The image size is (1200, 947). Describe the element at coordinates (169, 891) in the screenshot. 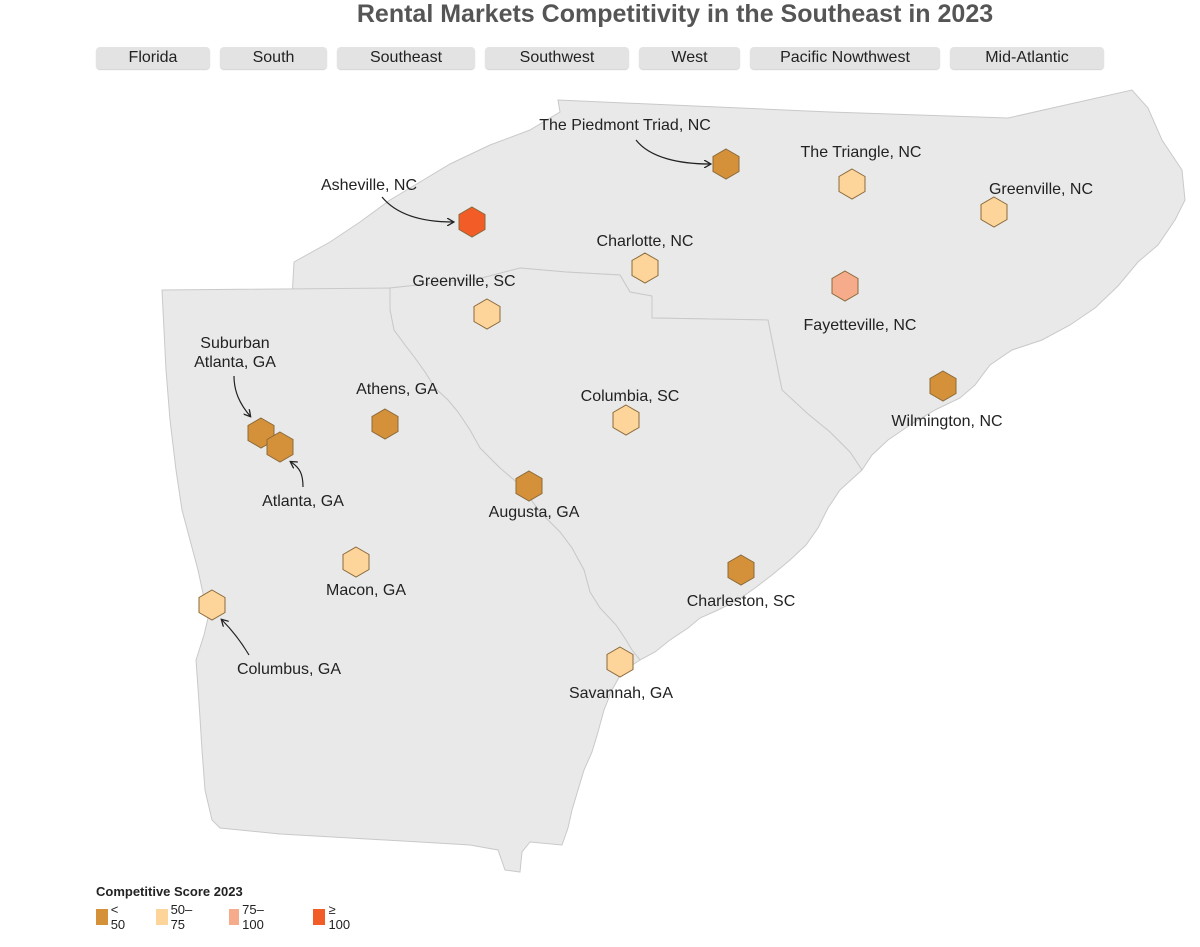

I see `legend-title: Competitive Score 2023` at that location.